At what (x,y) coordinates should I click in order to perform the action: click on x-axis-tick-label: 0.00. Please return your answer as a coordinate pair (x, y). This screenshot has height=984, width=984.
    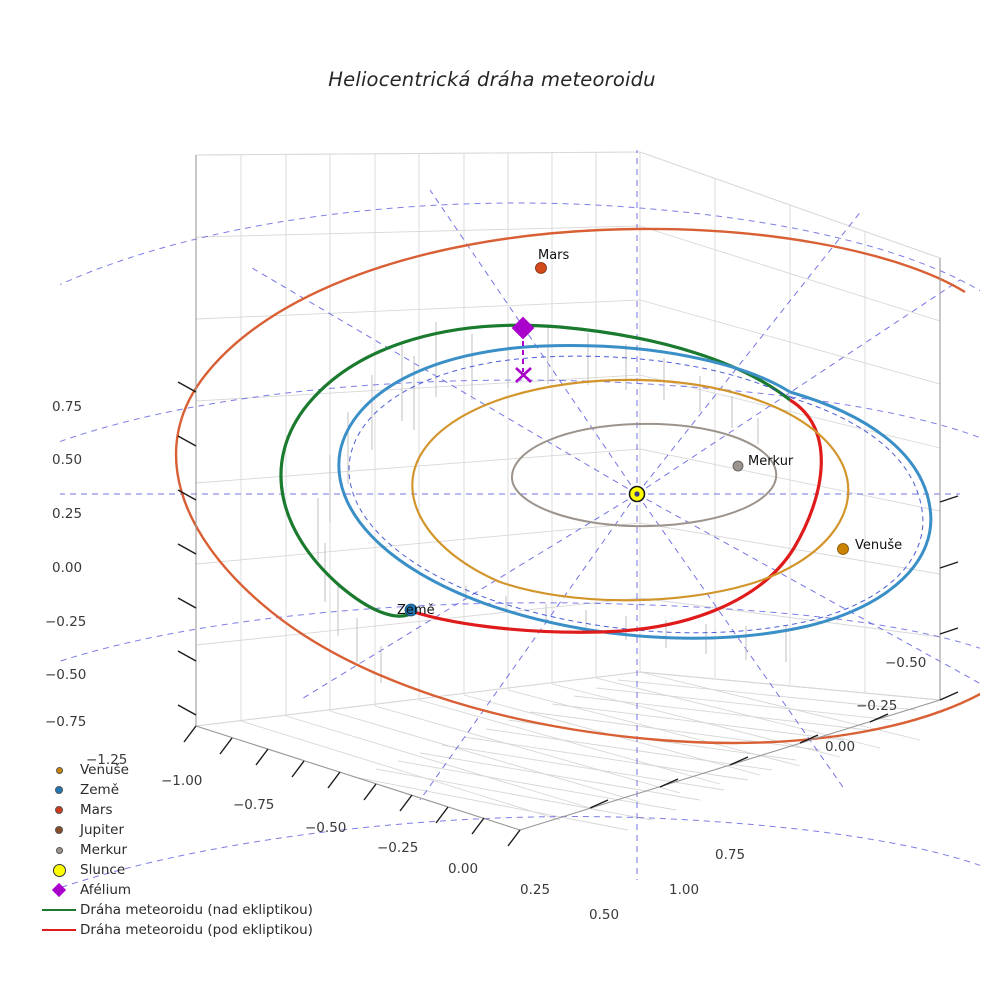
    Looking at the image, I should click on (463, 869).